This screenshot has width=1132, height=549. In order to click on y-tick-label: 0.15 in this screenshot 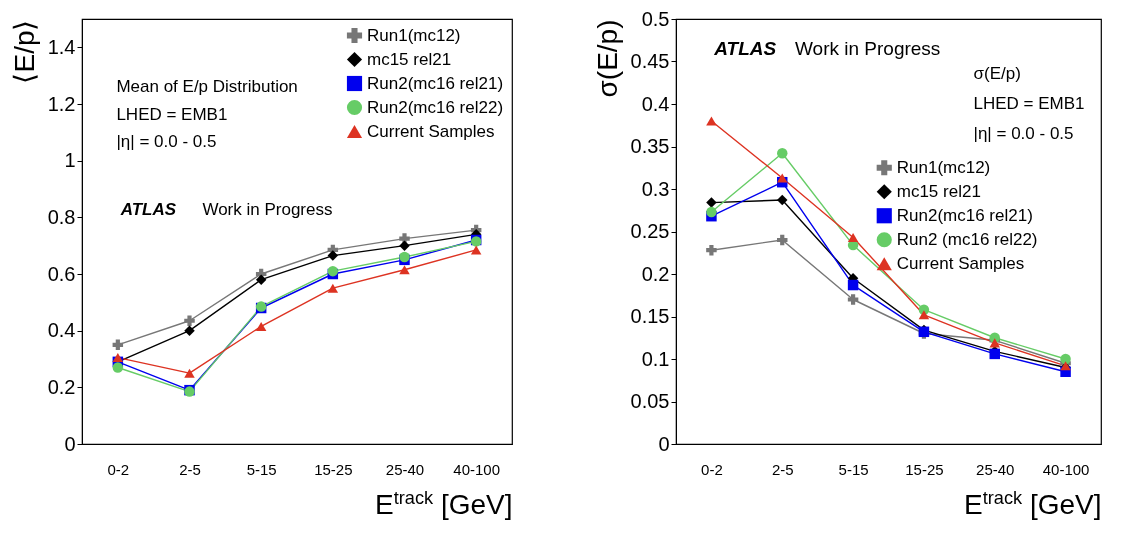, I will do `click(650, 316)`.